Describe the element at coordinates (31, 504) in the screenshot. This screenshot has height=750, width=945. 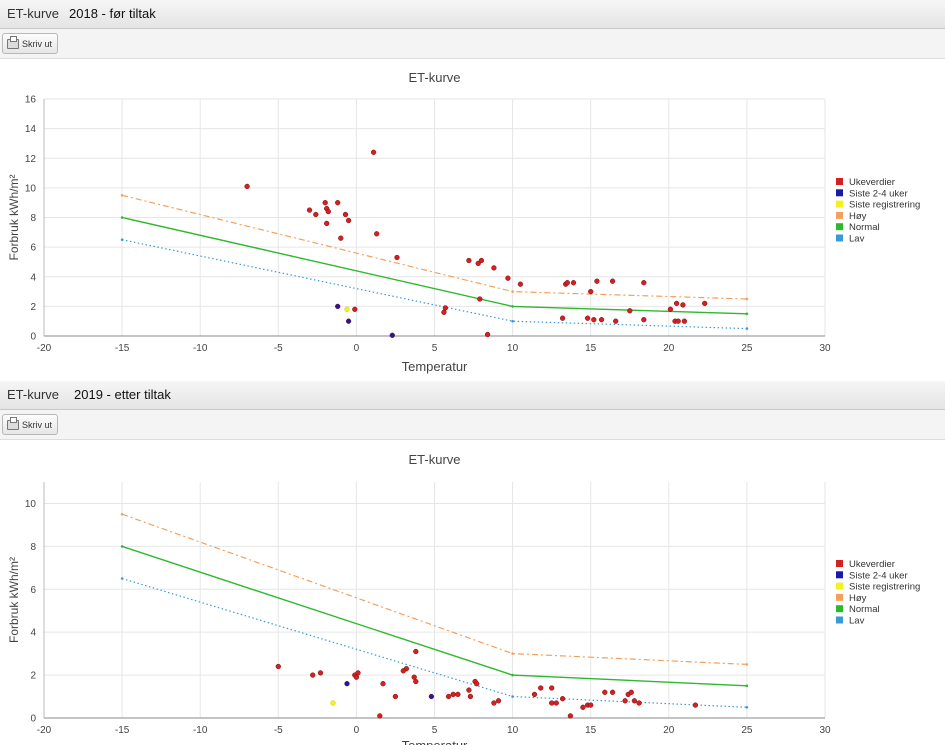
I see `y-tick-label: 10` at that location.